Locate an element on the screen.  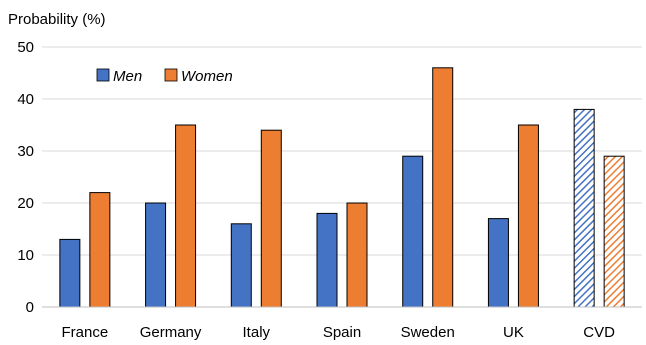
x-axis-ticks: France Germany Italy Spain Sweden UK CVD is located at coordinates (339, 332).